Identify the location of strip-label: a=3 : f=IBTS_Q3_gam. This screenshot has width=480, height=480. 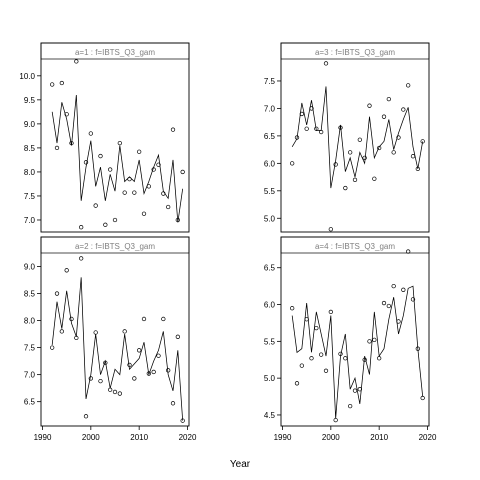
(355, 52).